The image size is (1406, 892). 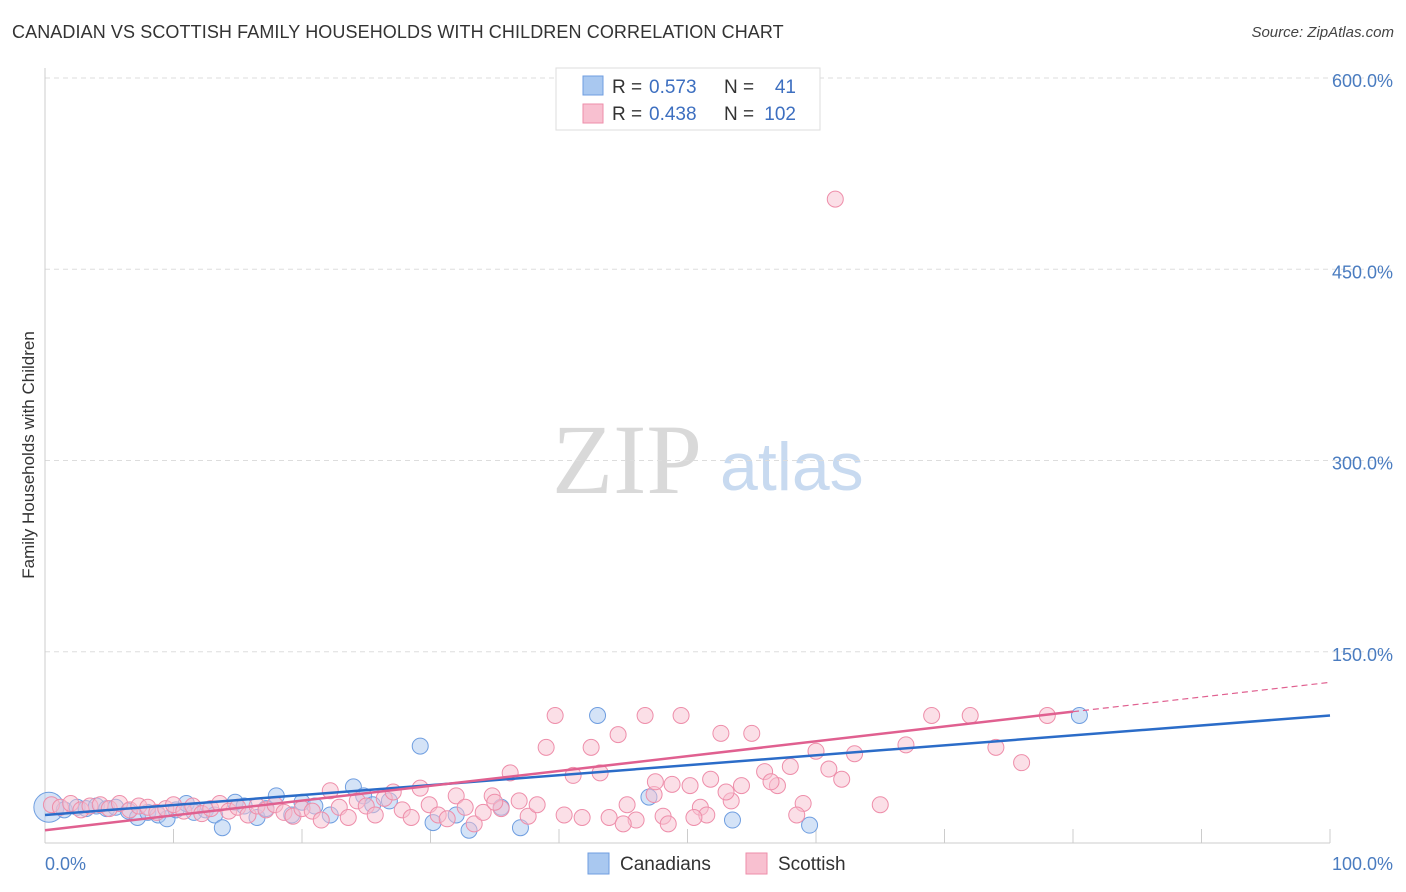 What do you see at coordinates (673, 87) in the screenshot?
I see `legend-r-value-canadians: 0.573` at bounding box center [673, 87].